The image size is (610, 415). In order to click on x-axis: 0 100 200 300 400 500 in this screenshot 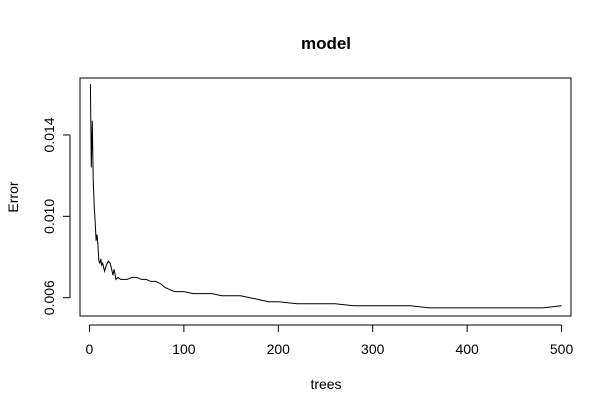, I will do `click(330, 340)`.